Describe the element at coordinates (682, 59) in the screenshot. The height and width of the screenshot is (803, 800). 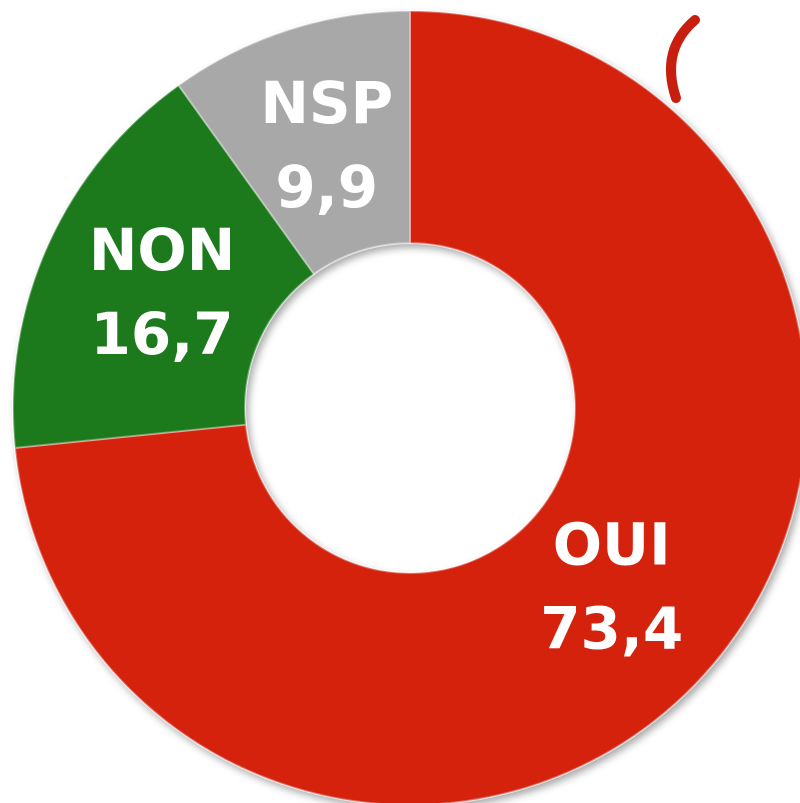
I see `decorative-arc` at that location.